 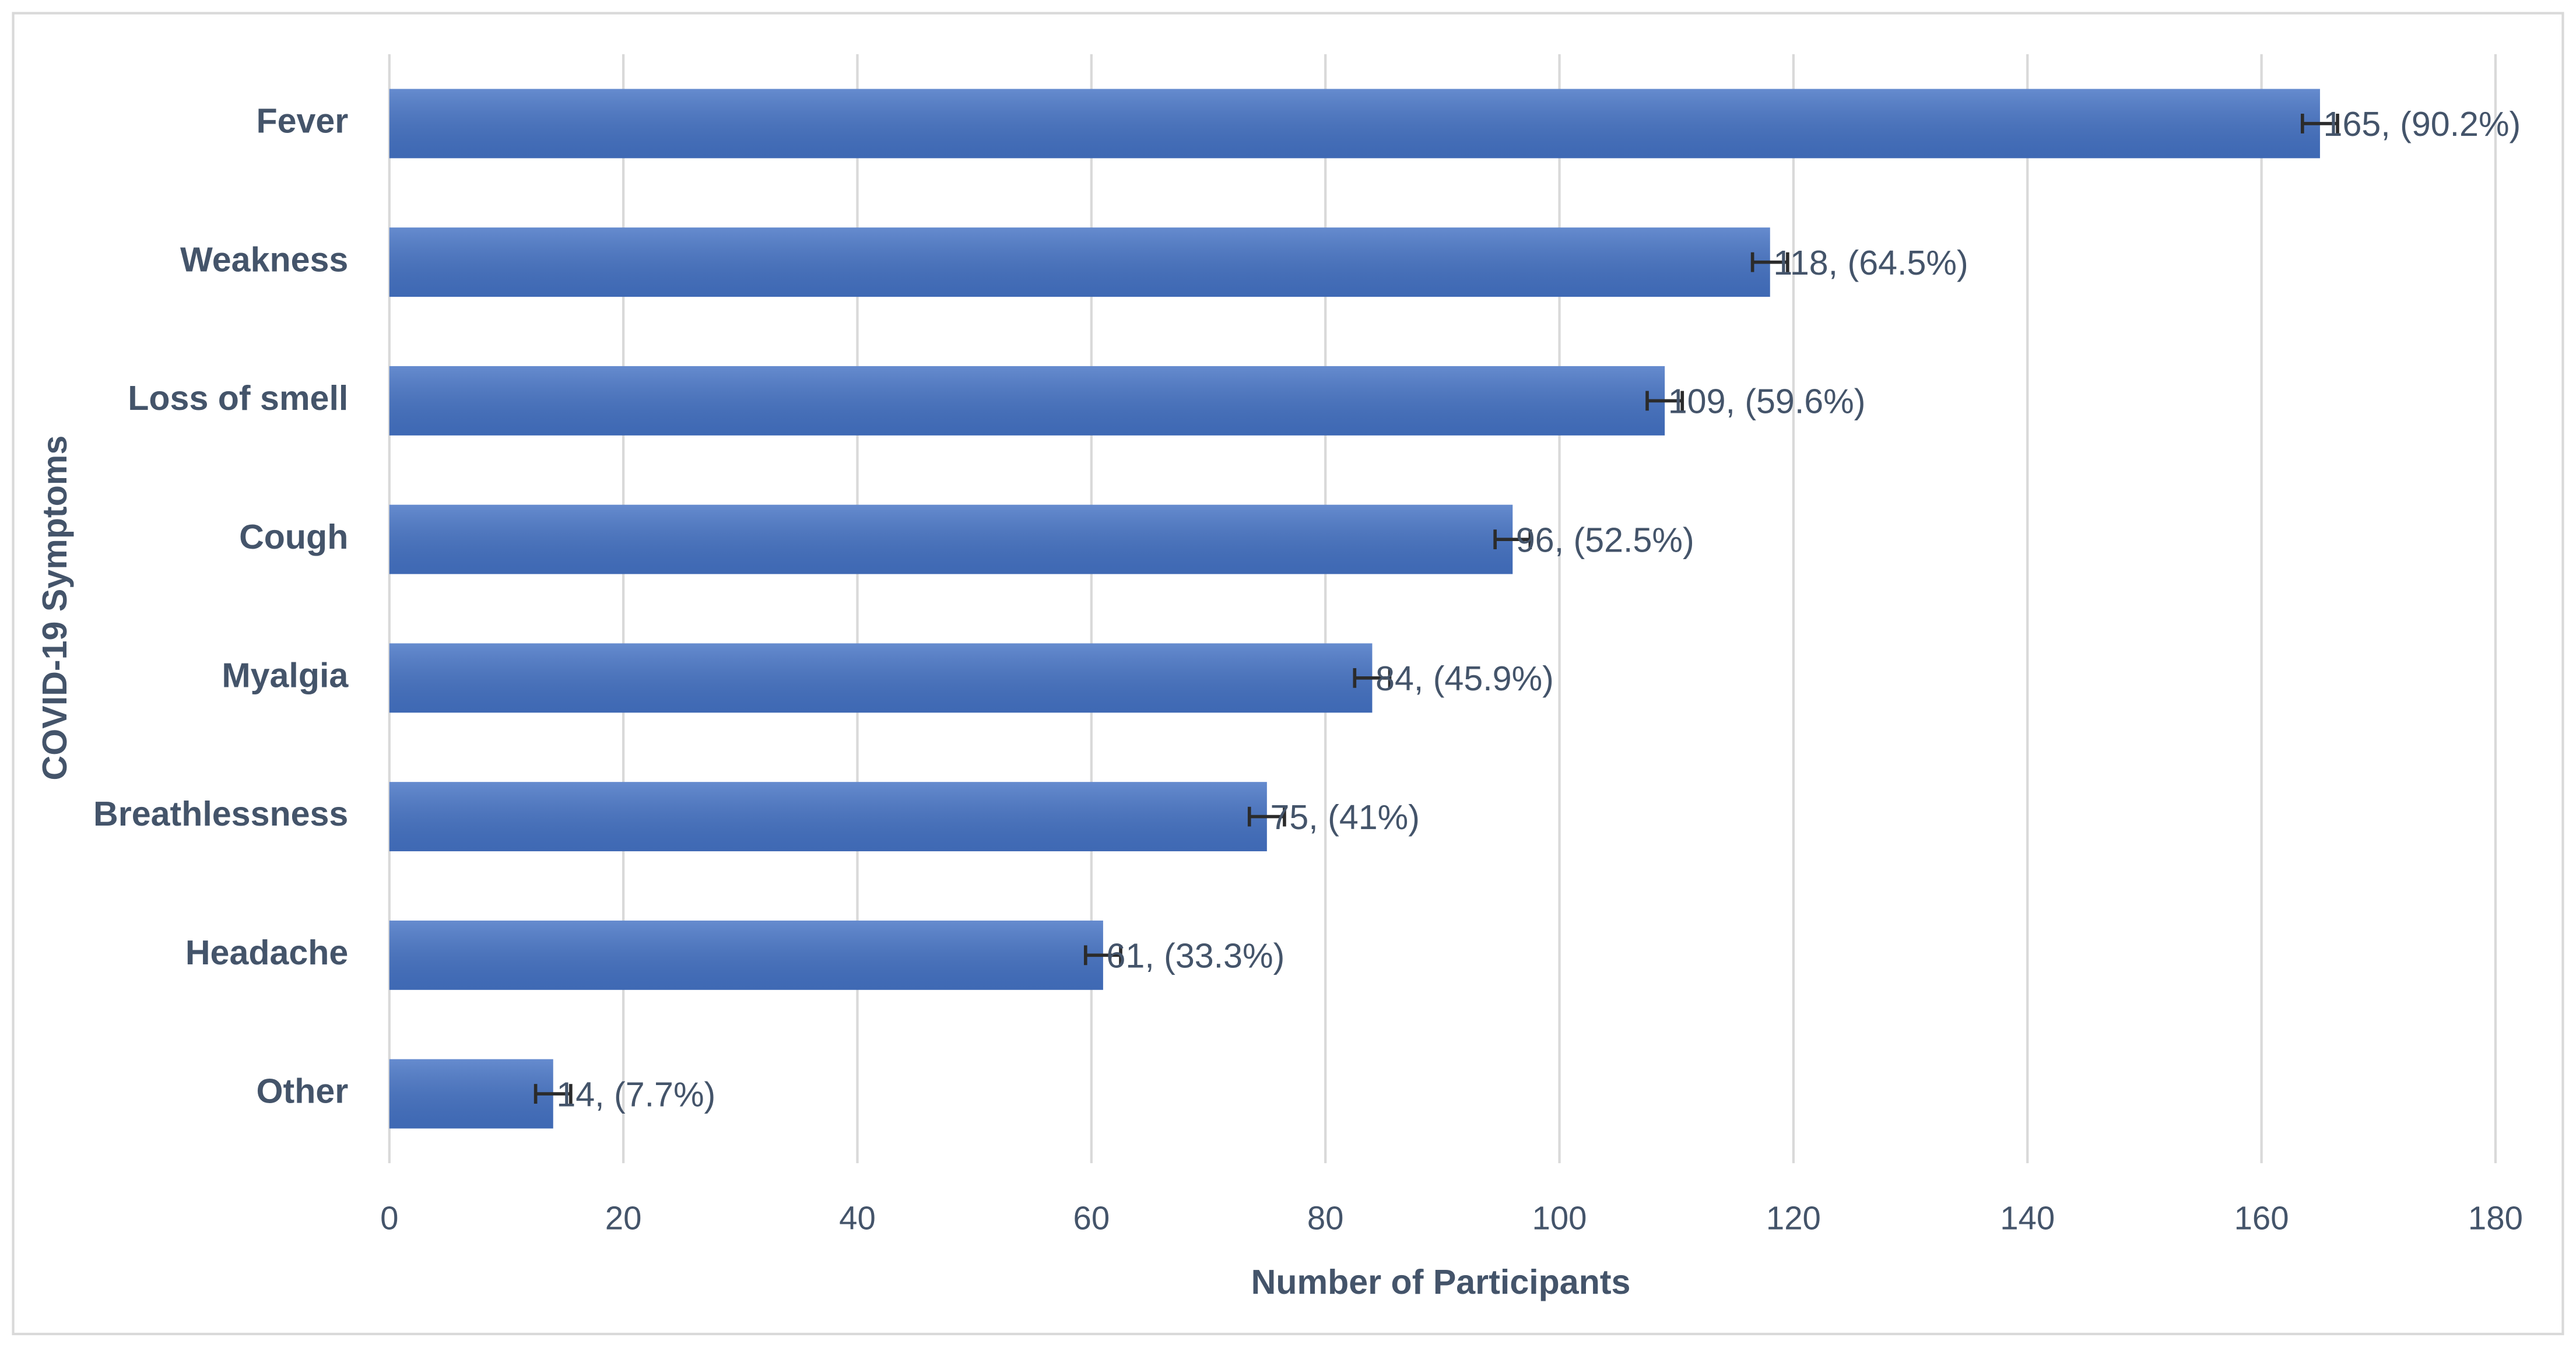 I want to click on y-tick-label: Fever, so click(x=302, y=121).